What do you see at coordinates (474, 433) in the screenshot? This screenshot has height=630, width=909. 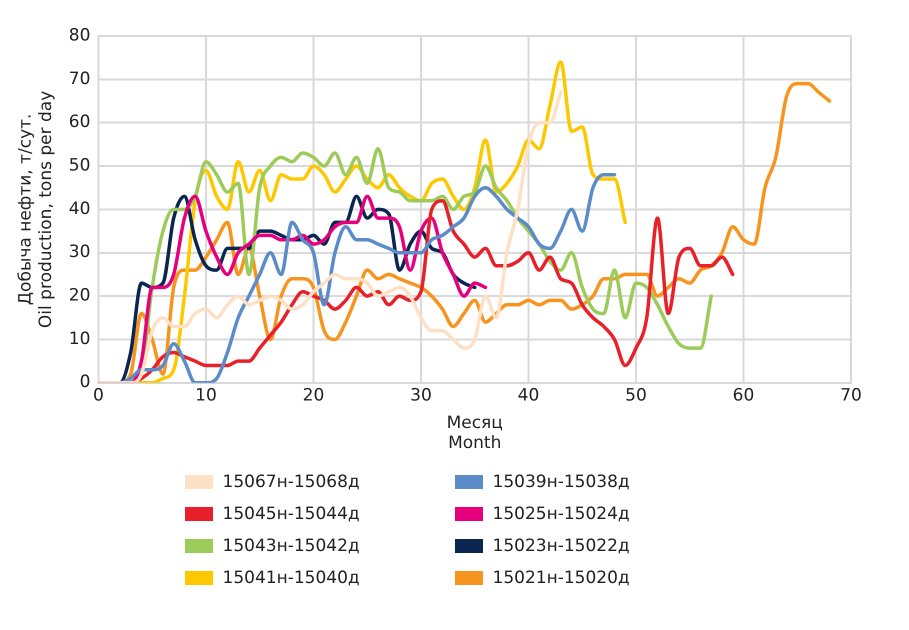 I see `x-axis-title: Месяц Month` at bounding box center [474, 433].